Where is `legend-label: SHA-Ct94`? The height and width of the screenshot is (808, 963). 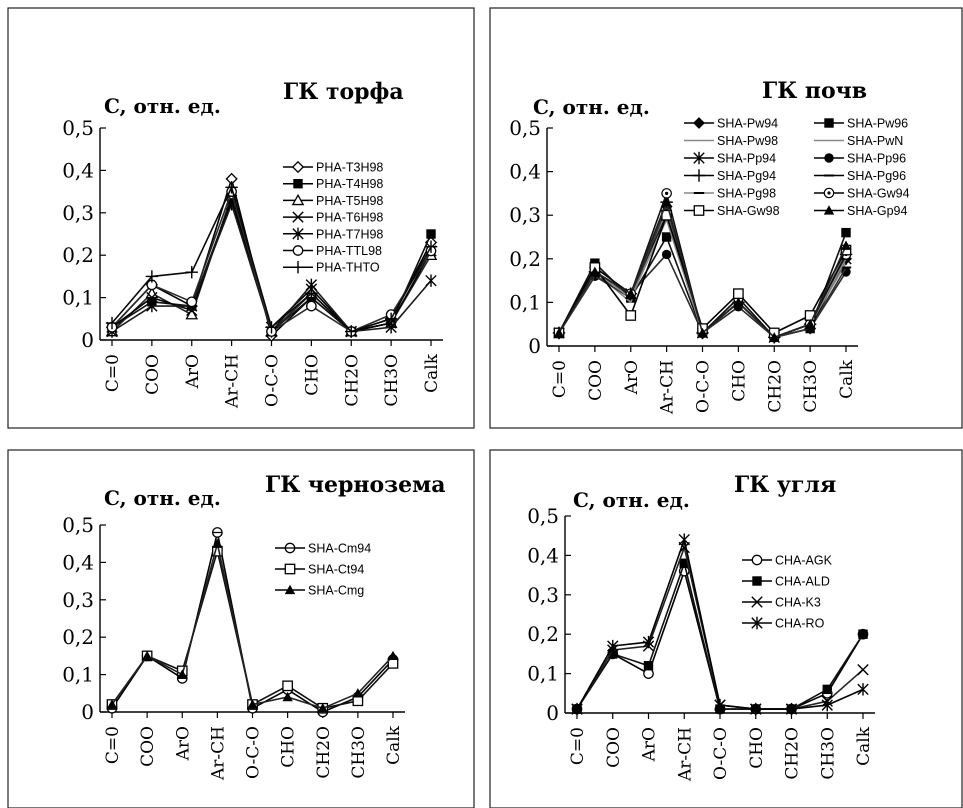 legend-label: SHA-Ct94 is located at coordinates (336, 570).